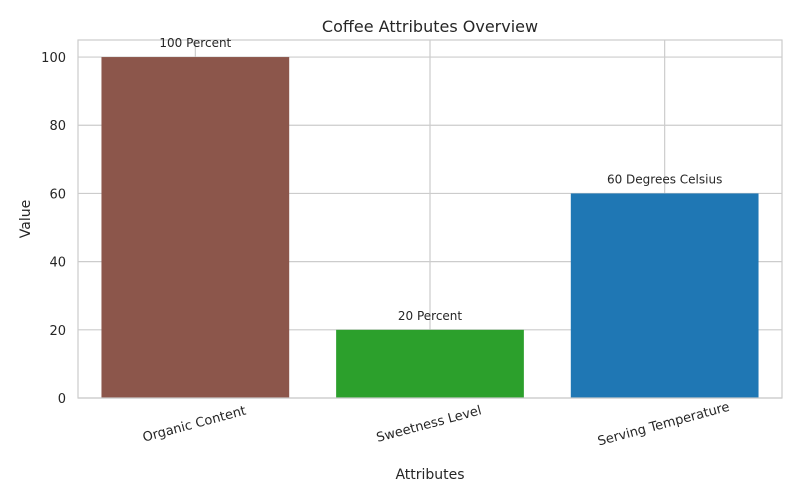 This screenshot has width=800, height=500. Describe the element at coordinates (57, 126) in the screenshot. I see `y-tick-label: 80` at that location.